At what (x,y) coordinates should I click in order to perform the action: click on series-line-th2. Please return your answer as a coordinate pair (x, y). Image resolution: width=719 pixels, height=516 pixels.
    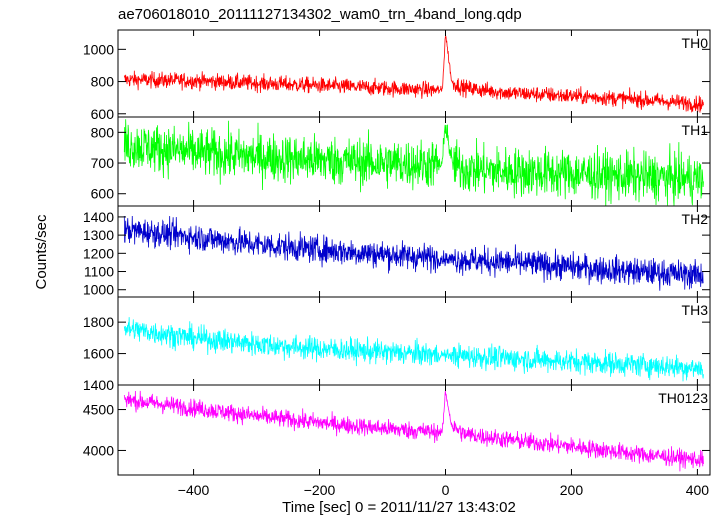
    Looking at the image, I should click on (413, 253).